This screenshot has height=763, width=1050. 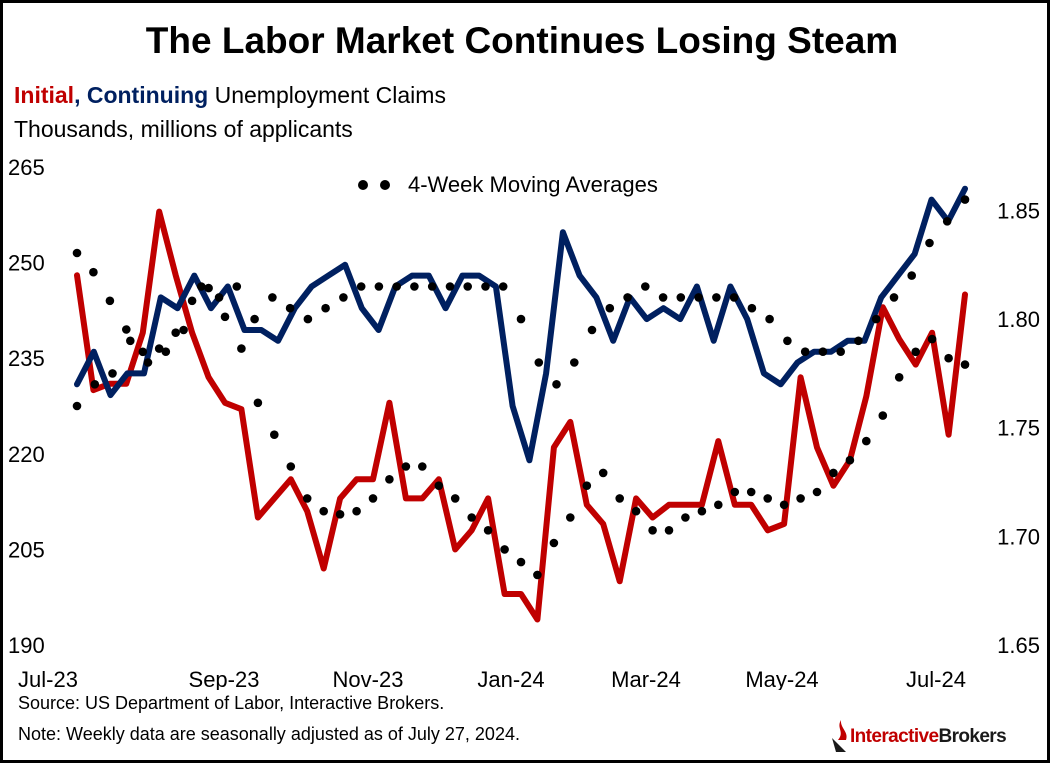 I want to click on logo-text-brokers: Brokers, so click(x=972, y=736).